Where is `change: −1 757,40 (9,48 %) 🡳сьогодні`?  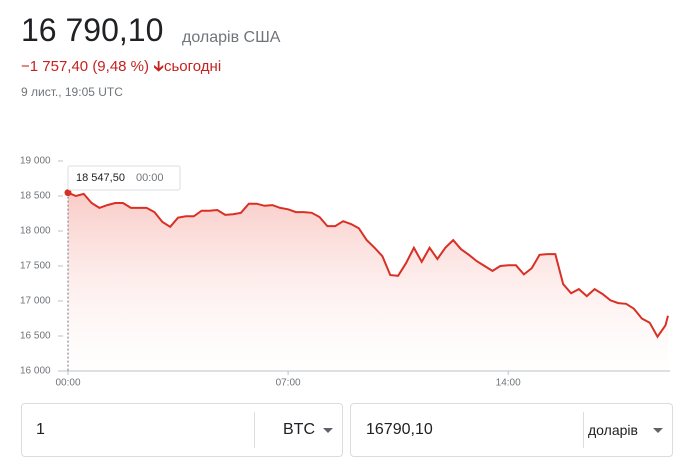 change: −1 757,40 (9,48 %) 🡳сьогодні is located at coordinates (121, 68).